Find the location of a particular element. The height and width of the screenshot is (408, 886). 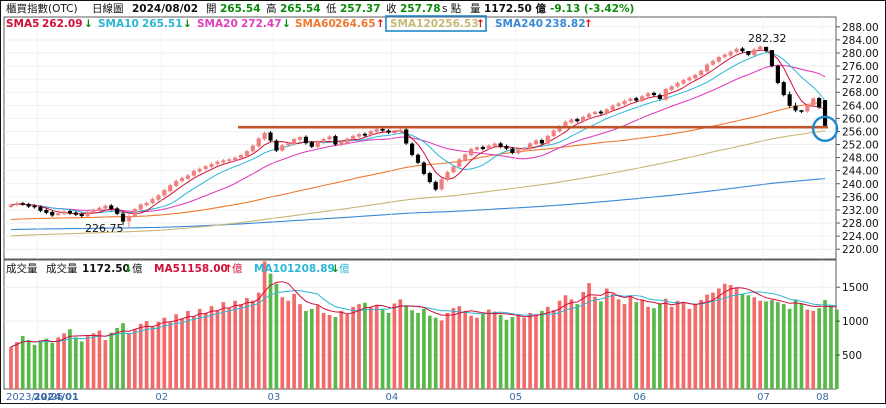

volume-ma10-value: 1208.89 is located at coordinates (311, 269).